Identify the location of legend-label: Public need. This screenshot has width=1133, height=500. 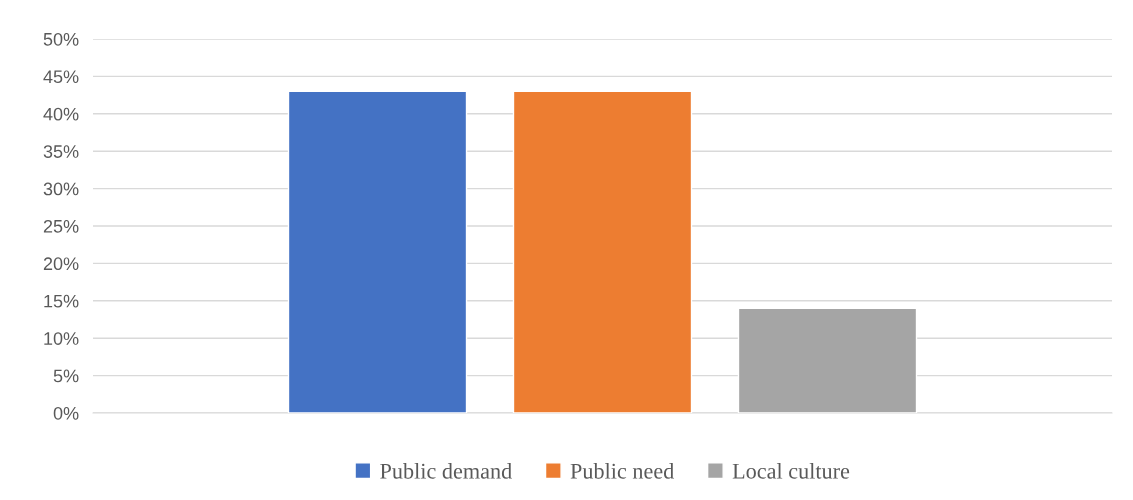
(622, 471).